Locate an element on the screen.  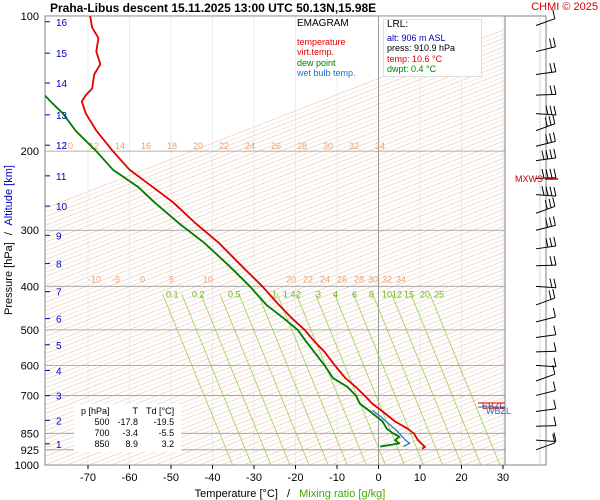
temperature-tick-label: -20 is located at coordinates (296, 478).